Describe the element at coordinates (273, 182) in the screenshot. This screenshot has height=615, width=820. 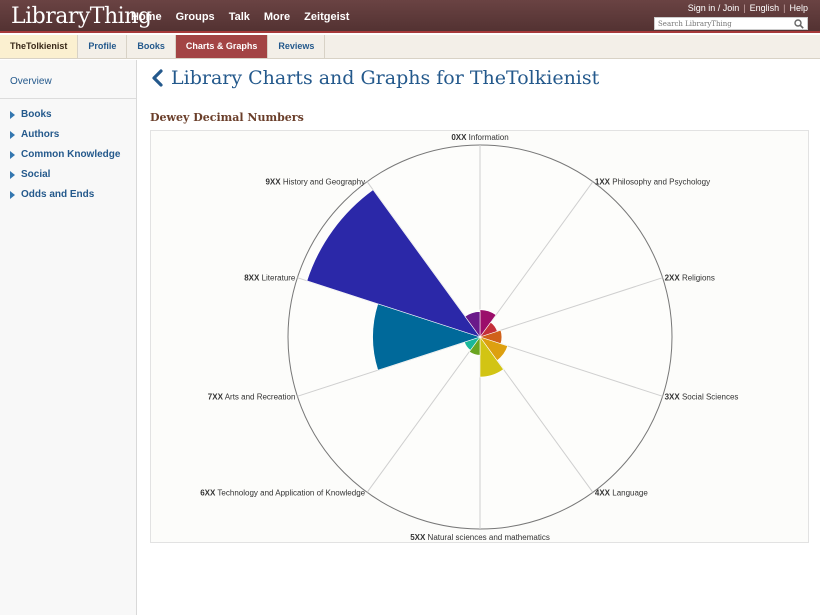
I see `chart-label-code: 9XX` at that location.